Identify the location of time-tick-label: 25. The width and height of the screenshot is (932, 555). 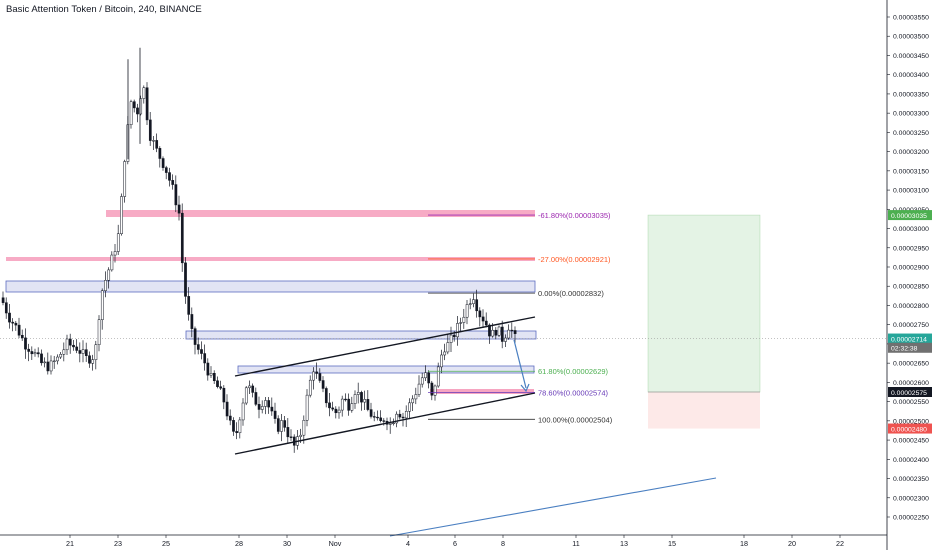
(166, 543).